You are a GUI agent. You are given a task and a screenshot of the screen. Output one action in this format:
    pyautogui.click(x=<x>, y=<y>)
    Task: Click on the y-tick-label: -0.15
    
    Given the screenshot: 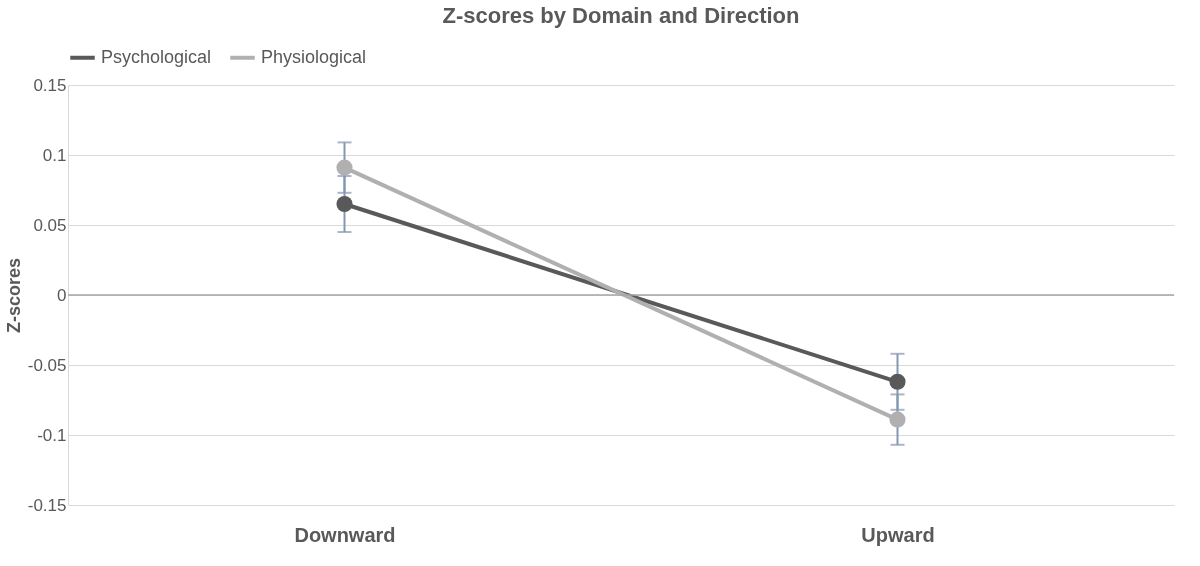 What is the action you would take?
    pyautogui.click(x=47, y=505)
    